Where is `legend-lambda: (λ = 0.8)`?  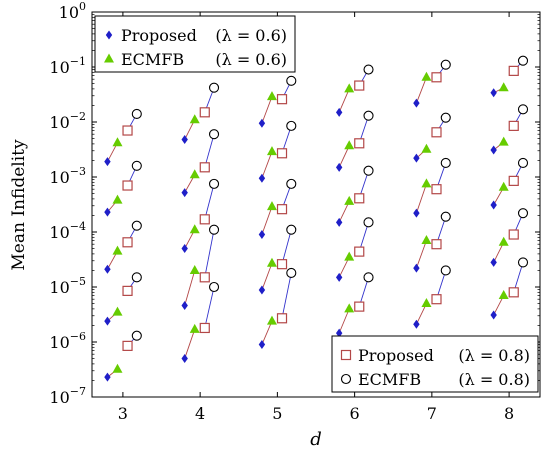
legend-lambda: (λ = 0.8) is located at coordinates (494, 355).